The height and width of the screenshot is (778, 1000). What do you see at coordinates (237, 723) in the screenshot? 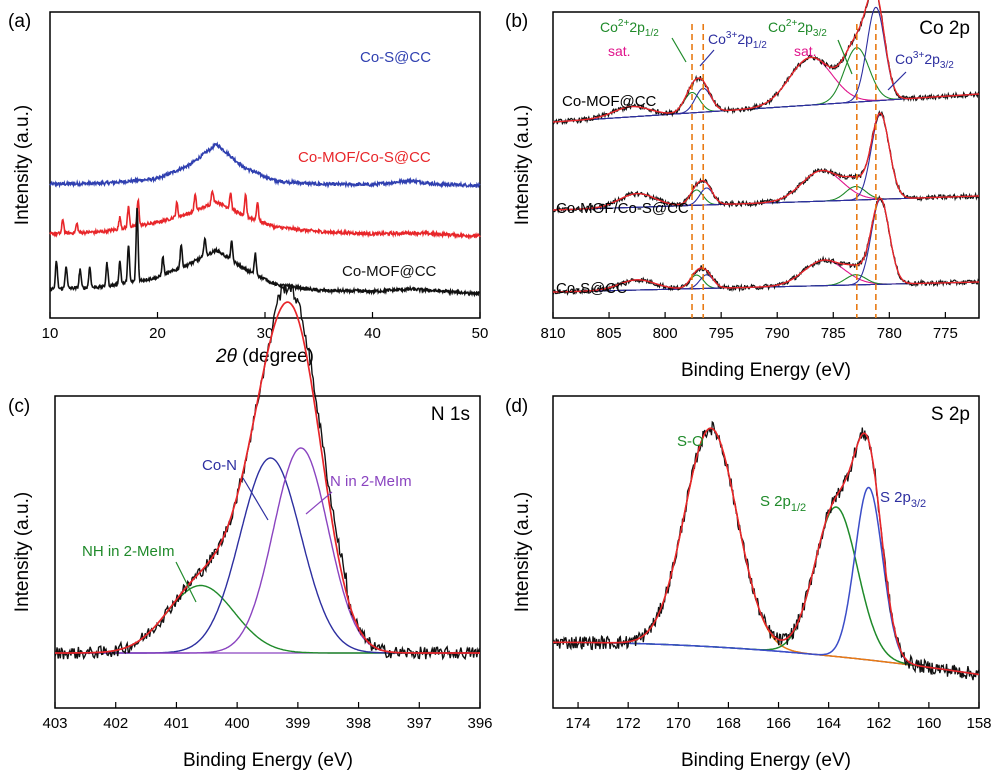
I see `panel-c-x-tick-label: 400` at bounding box center [237, 723].